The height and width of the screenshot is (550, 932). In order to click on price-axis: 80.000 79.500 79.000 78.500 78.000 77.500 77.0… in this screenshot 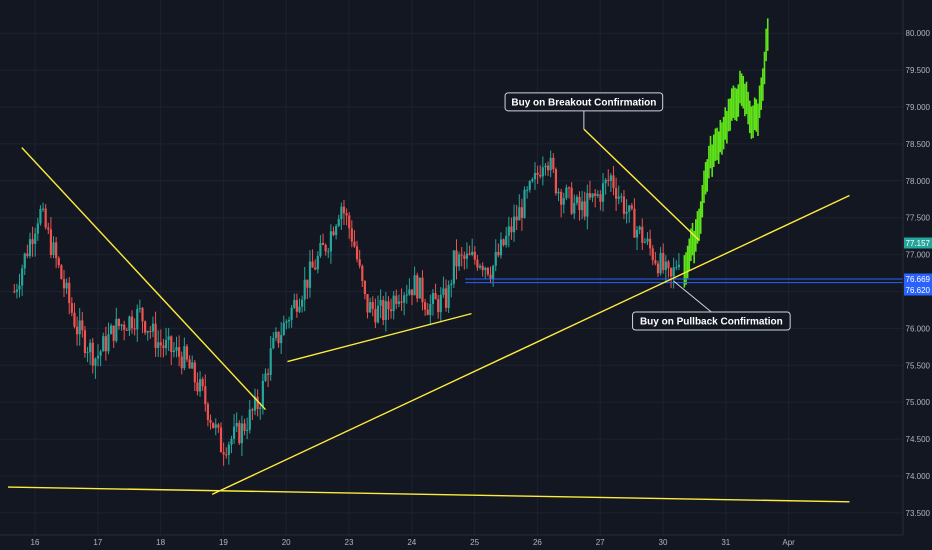, I will do `click(917, 275)`.